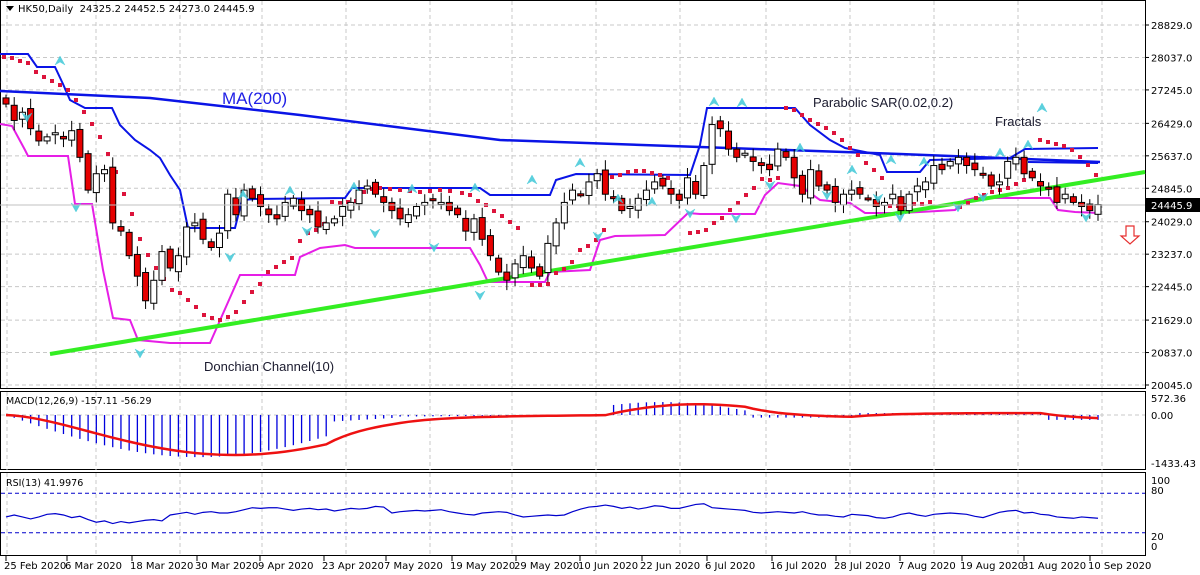 This screenshot has height=575, width=1200. Describe the element at coordinates (1171, 58) in the screenshot. I see `svg-text: 28037.0` at that location.